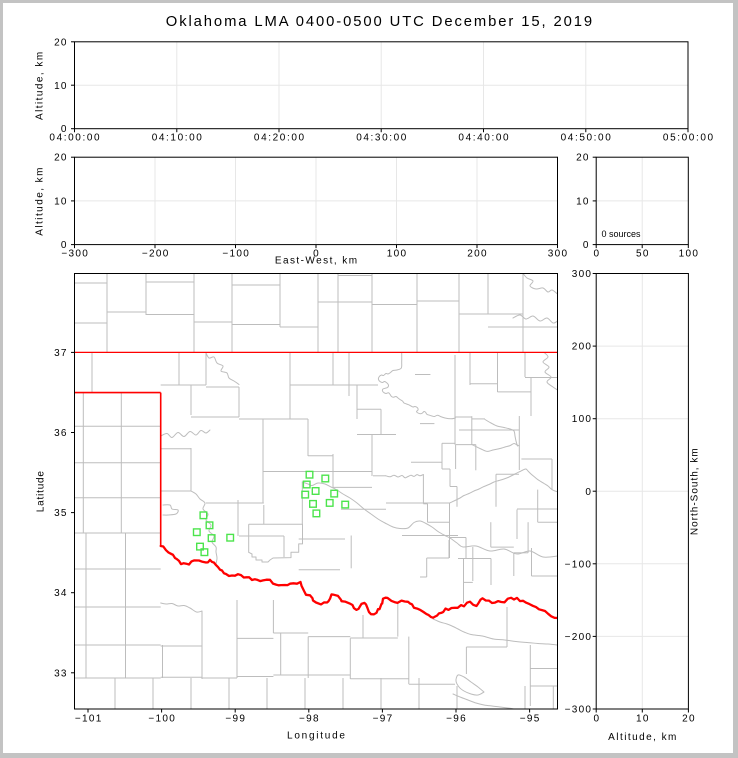 The height and width of the screenshot is (758, 738). What do you see at coordinates (643, 253) in the screenshot?
I see `svg-text: 50` at bounding box center [643, 253].